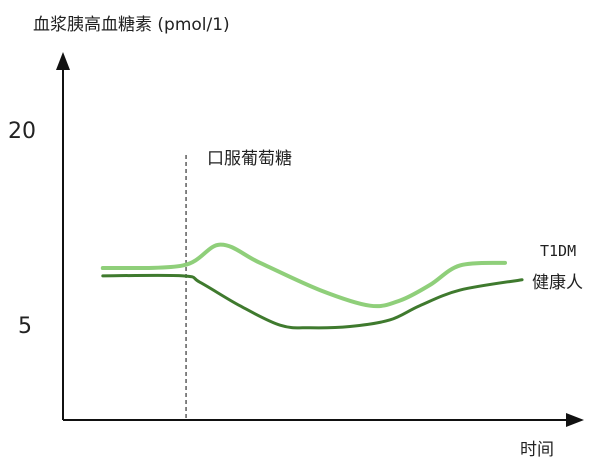 Image resolution: width=616 pixels, height=465 pixels. What do you see at coordinates (63, 61) in the screenshot?
I see `y-axis-arrow` at bounding box center [63, 61].